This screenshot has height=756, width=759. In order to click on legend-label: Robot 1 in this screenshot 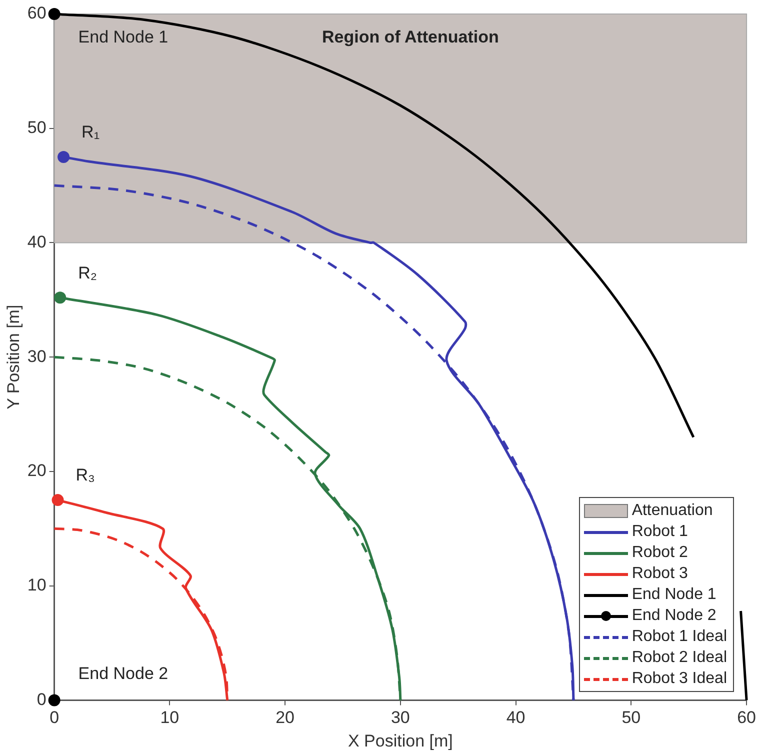, I will do `click(660, 531)`.